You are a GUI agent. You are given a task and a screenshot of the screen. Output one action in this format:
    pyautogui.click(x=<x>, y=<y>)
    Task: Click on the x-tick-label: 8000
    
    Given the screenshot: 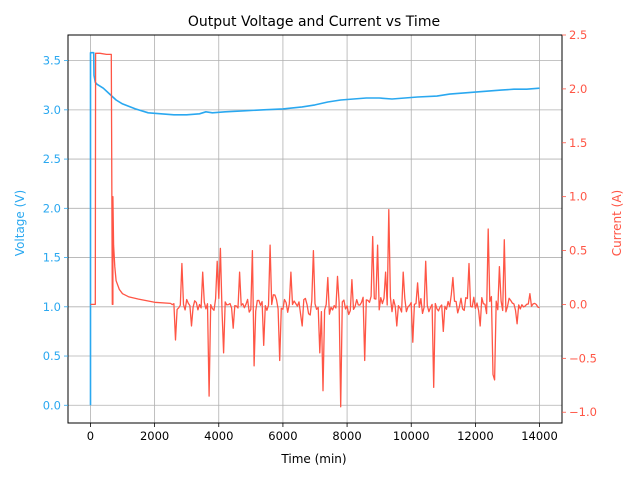 What is the action you would take?
    pyautogui.click(x=346, y=436)
    